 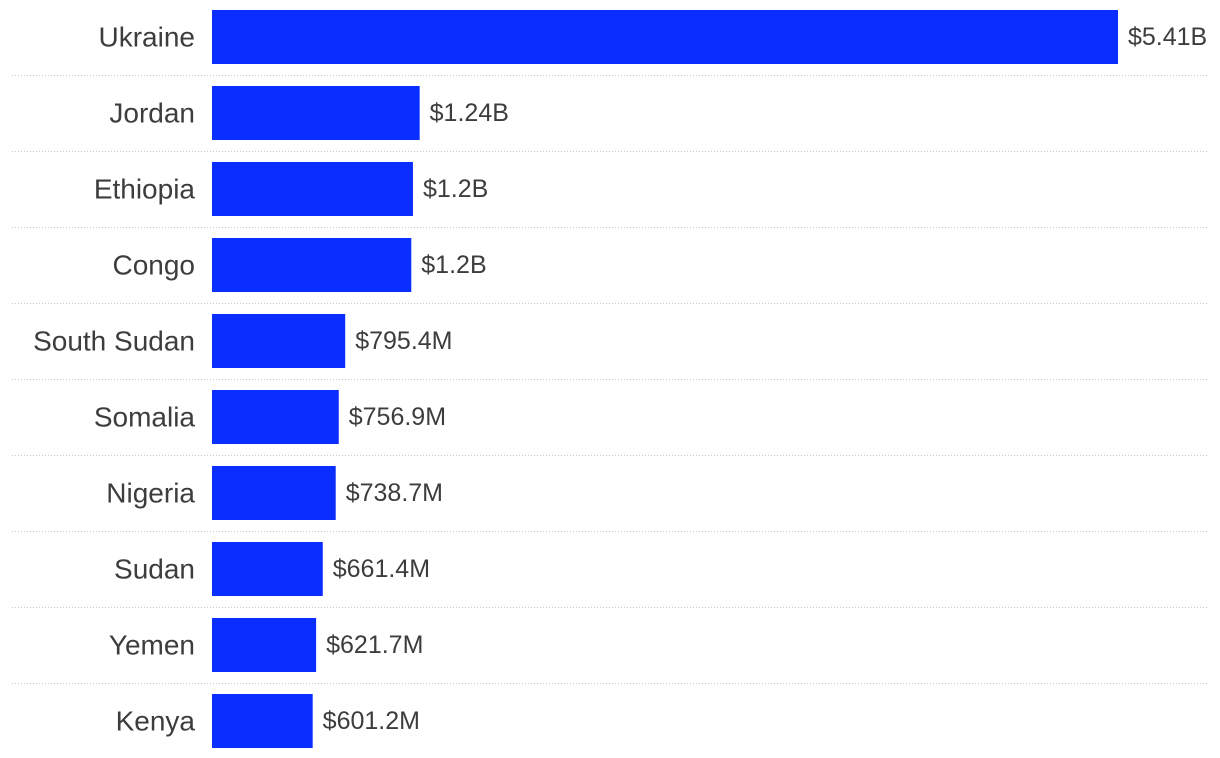 I want to click on value-label: $738.7M, so click(x=394, y=493).